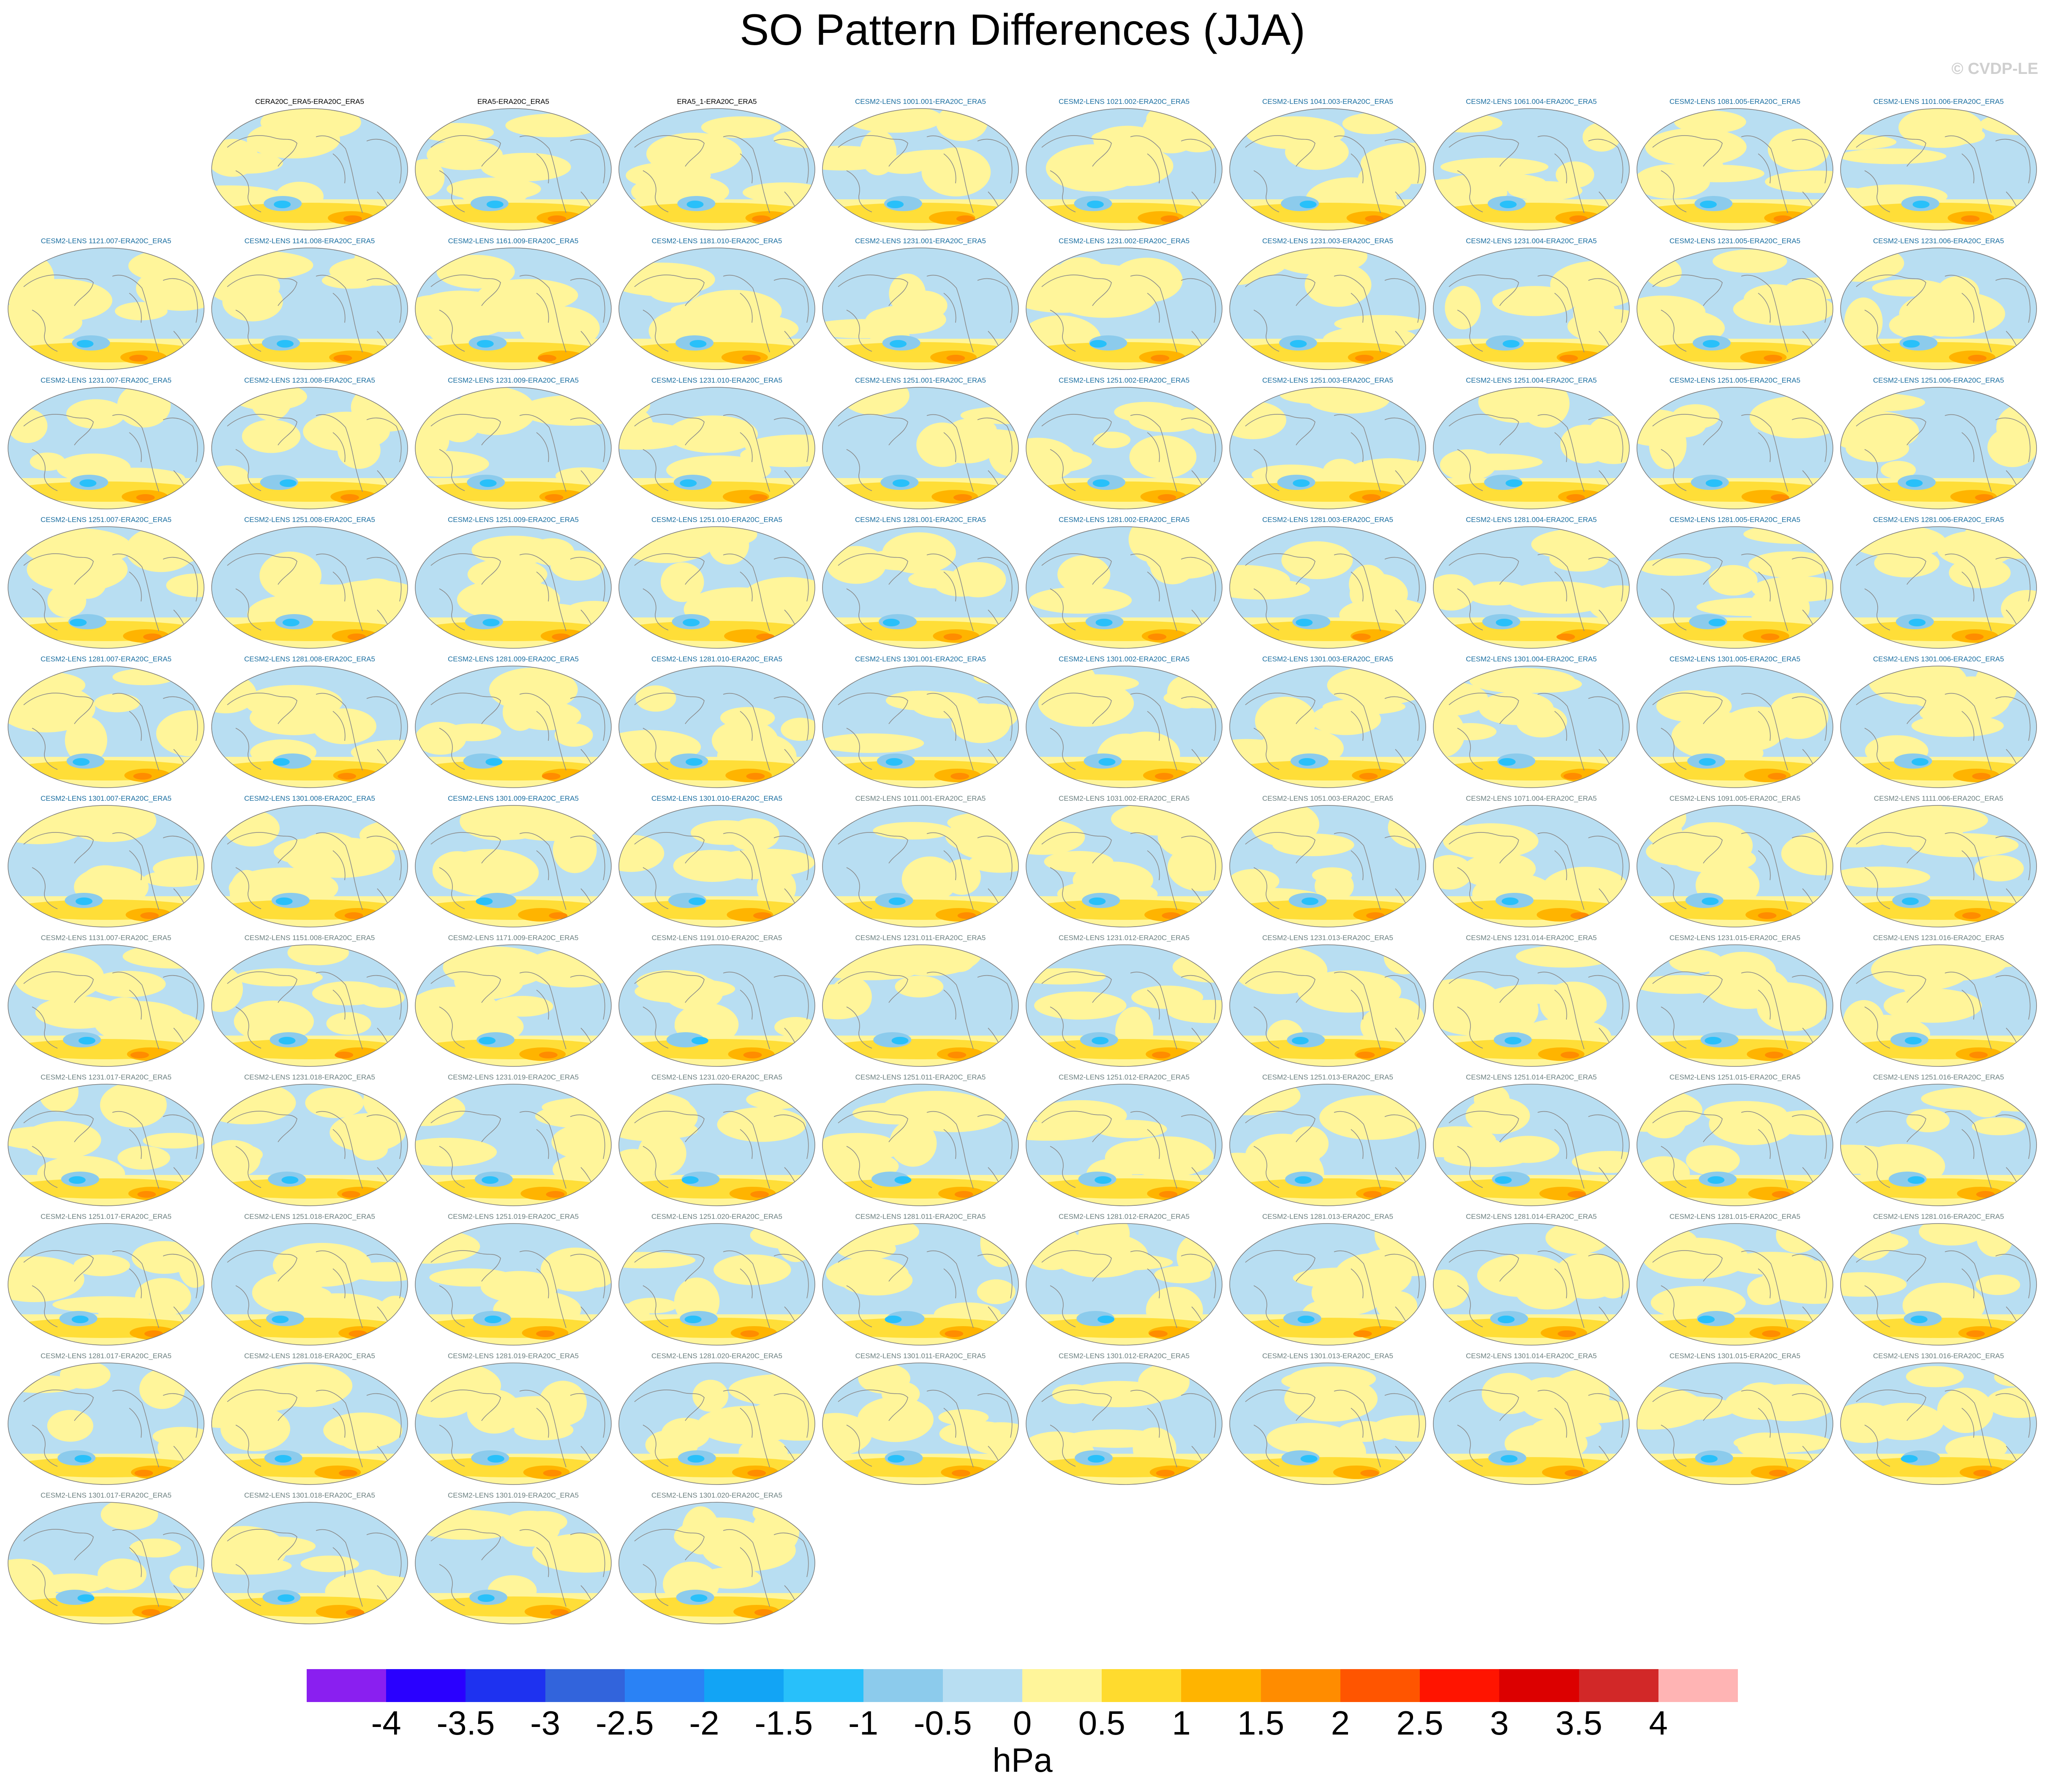  What do you see at coordinates (310, 1356) in the screenshot?
I see `map-panel-label: CESM2-LENS 1281.018-ERA20C_ERA5` at bounding box center [310, 1356].